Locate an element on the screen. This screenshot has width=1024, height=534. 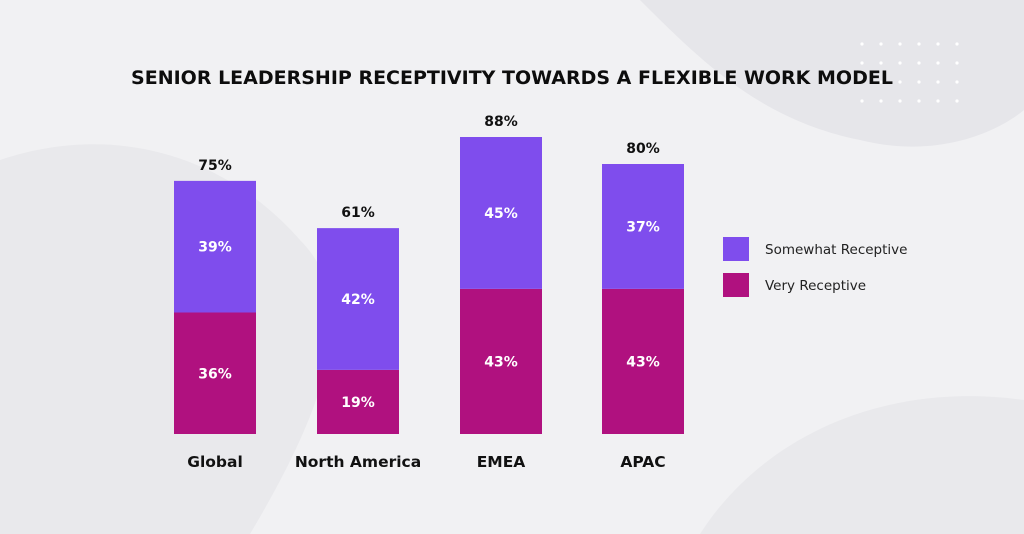
bar-very-receptive-north-america is located at coordinates (358, 401).